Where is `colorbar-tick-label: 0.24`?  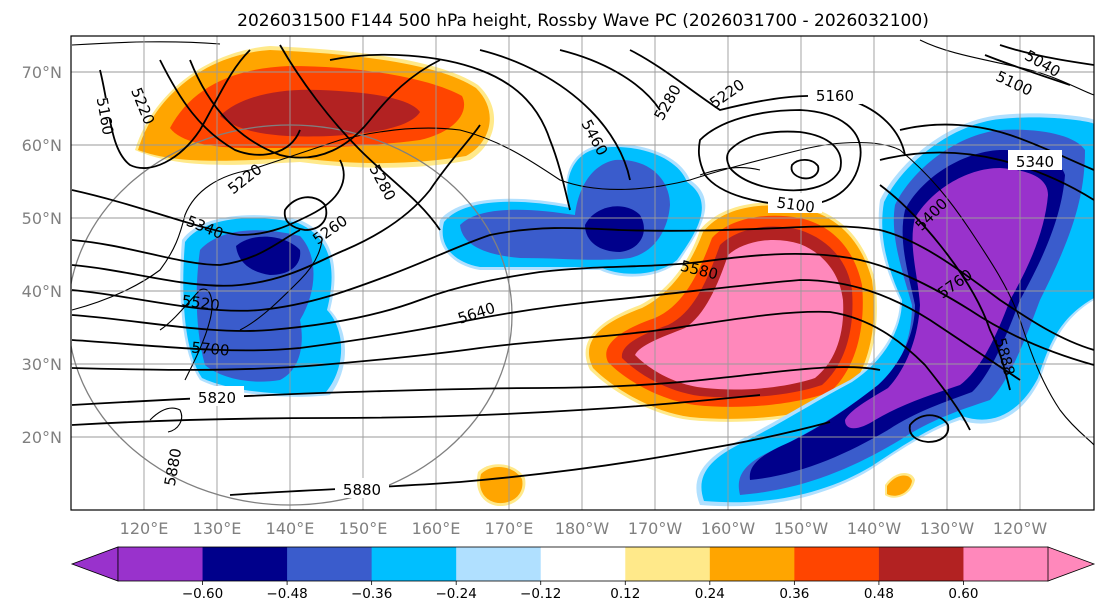 colorbar-tick-label: 0.24 is located at coordinates (710, 594).